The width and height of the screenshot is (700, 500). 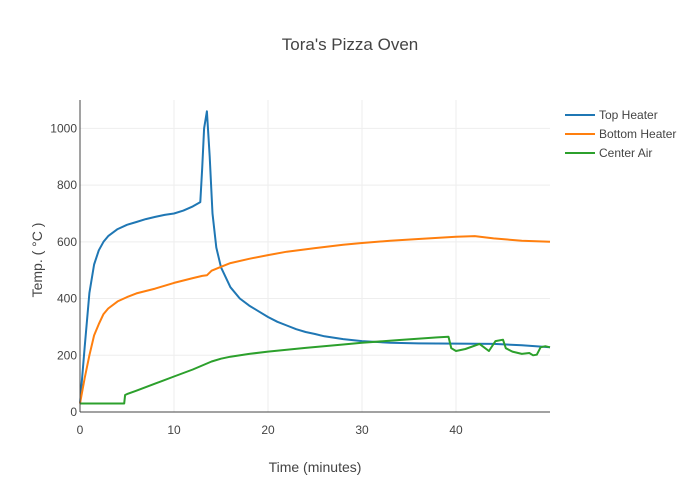 I want to click on legend: Top Heater Bottom Heater Center Air, so click(x=620, y=134).